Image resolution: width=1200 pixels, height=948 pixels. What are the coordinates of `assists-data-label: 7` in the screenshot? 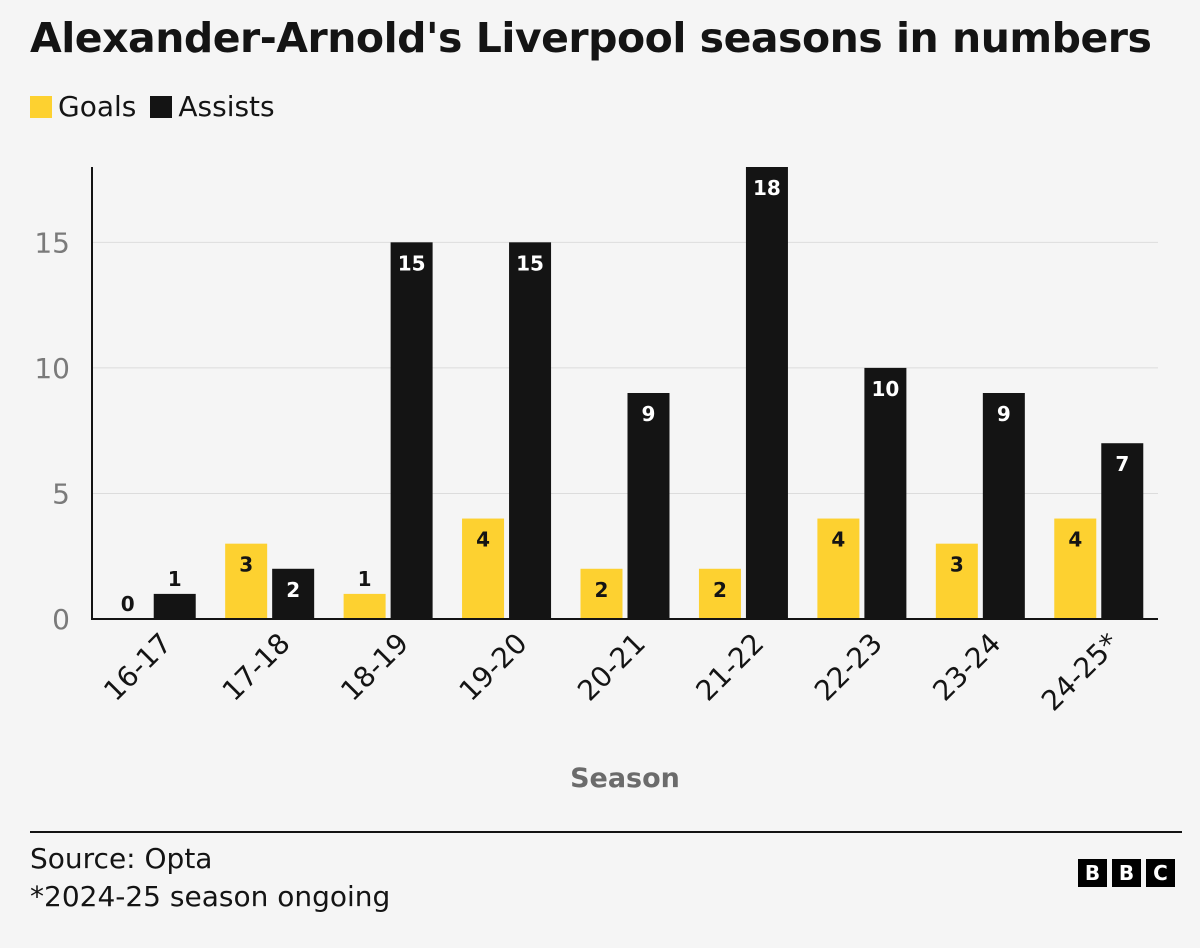 It's located at (1122, 464).